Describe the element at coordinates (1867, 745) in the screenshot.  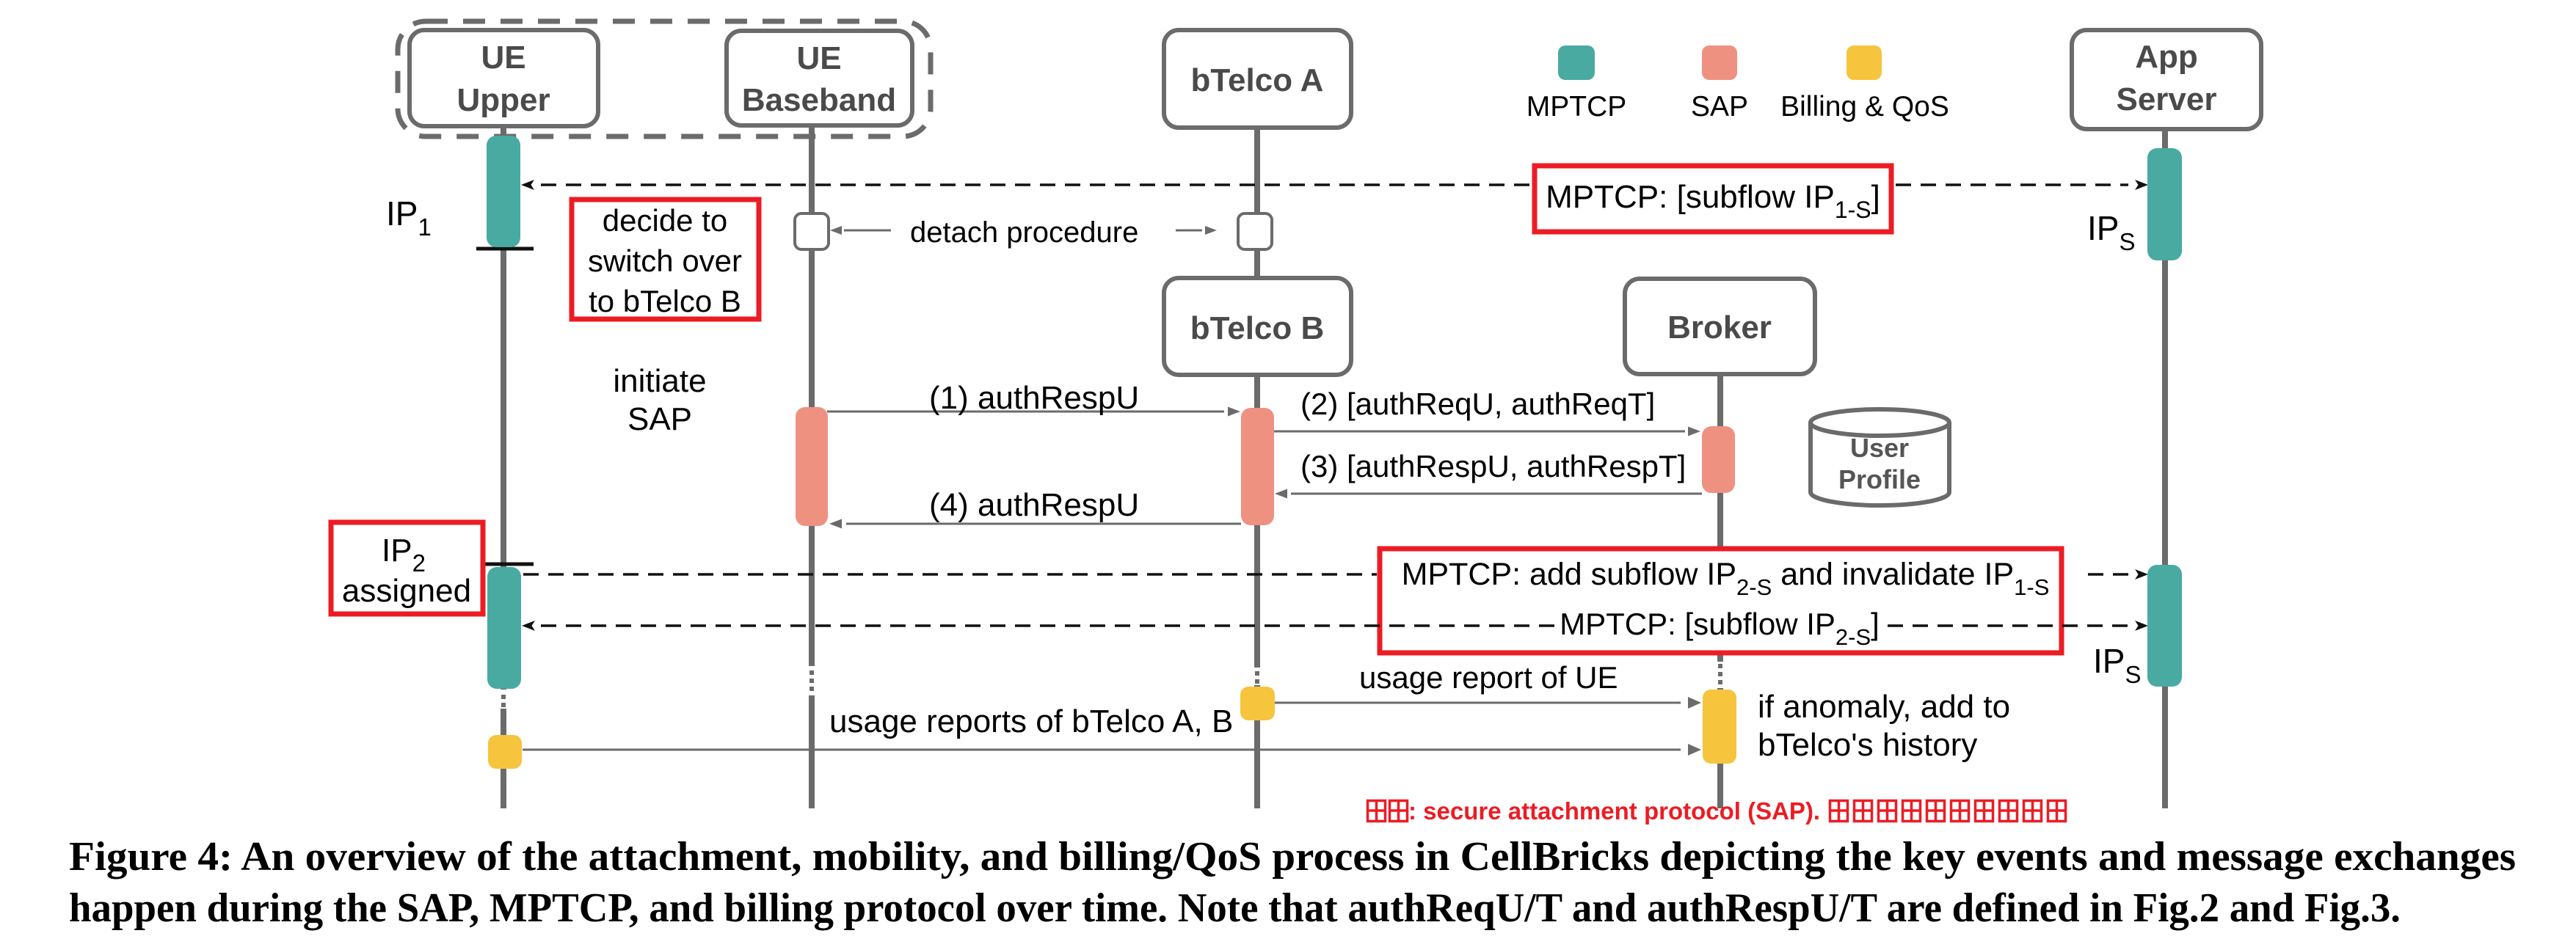
I see `svg-text: bTelco's history` at that location.